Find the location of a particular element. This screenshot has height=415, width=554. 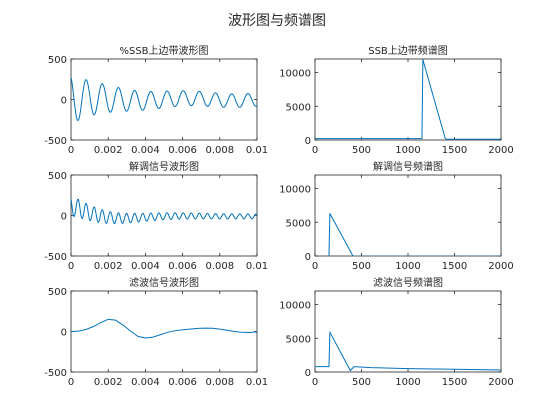

subplot-title: %SSB上边带波形图 is located at coordinates (163, 50).